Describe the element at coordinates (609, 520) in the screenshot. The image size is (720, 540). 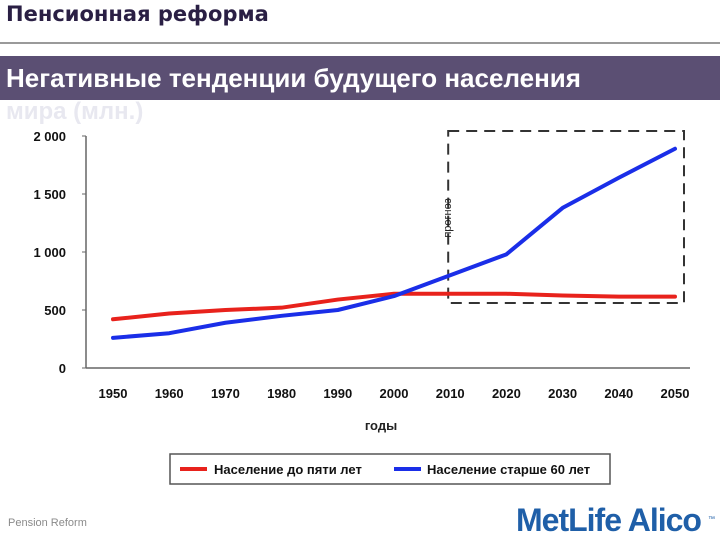
I see `metlife-alico-logo: MetLife Alico` at that location.